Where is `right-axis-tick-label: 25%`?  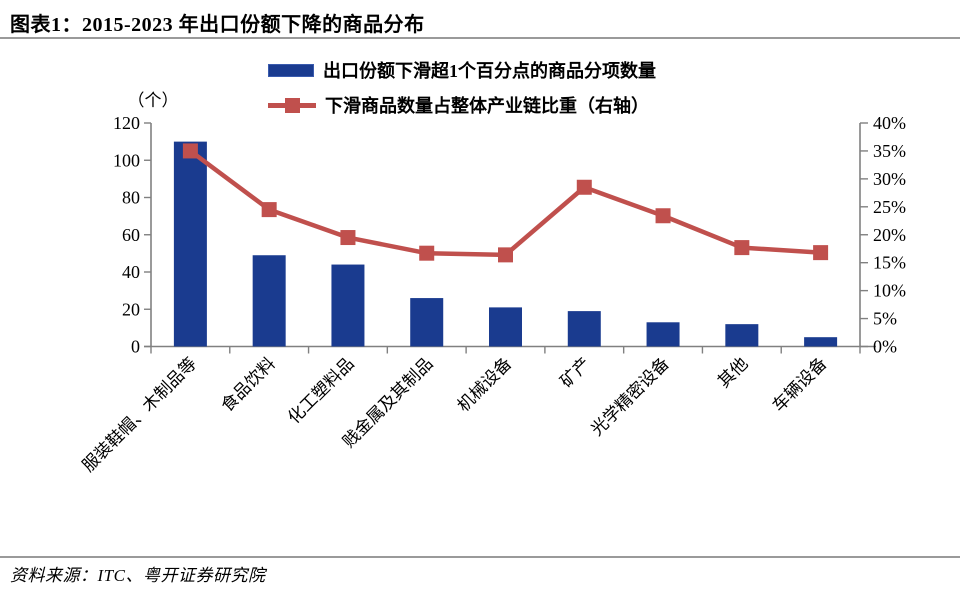
right-axis-tick-label: 25% is located at coordinates (889, 207).